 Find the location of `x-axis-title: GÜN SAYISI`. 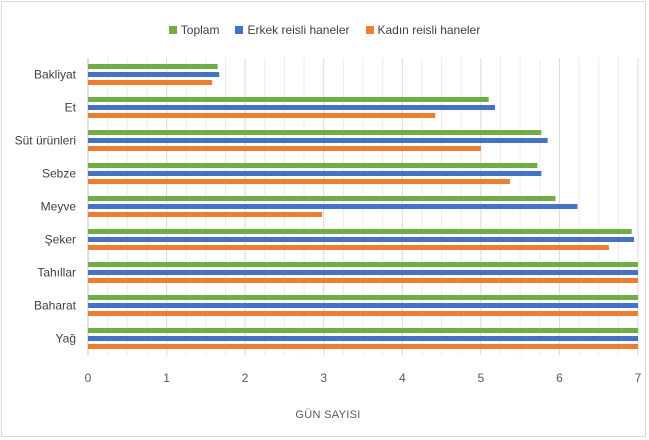

x-axis-title: GÜN SAYISI is located at coordinates (327, 415).